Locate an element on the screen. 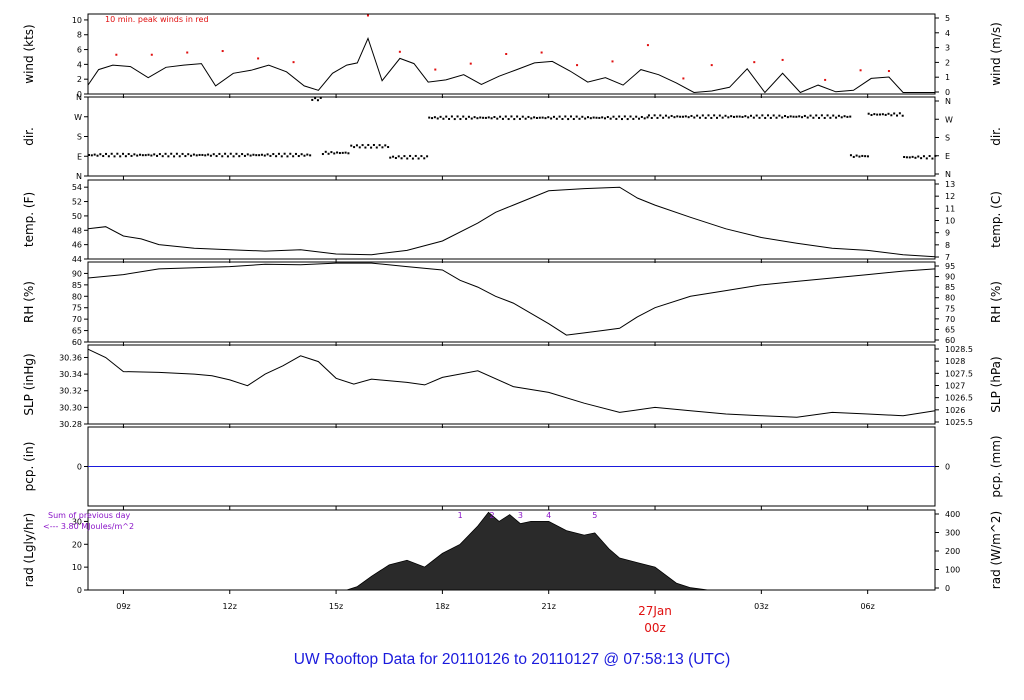  series-line-temp is located at coordinates (511, 222).